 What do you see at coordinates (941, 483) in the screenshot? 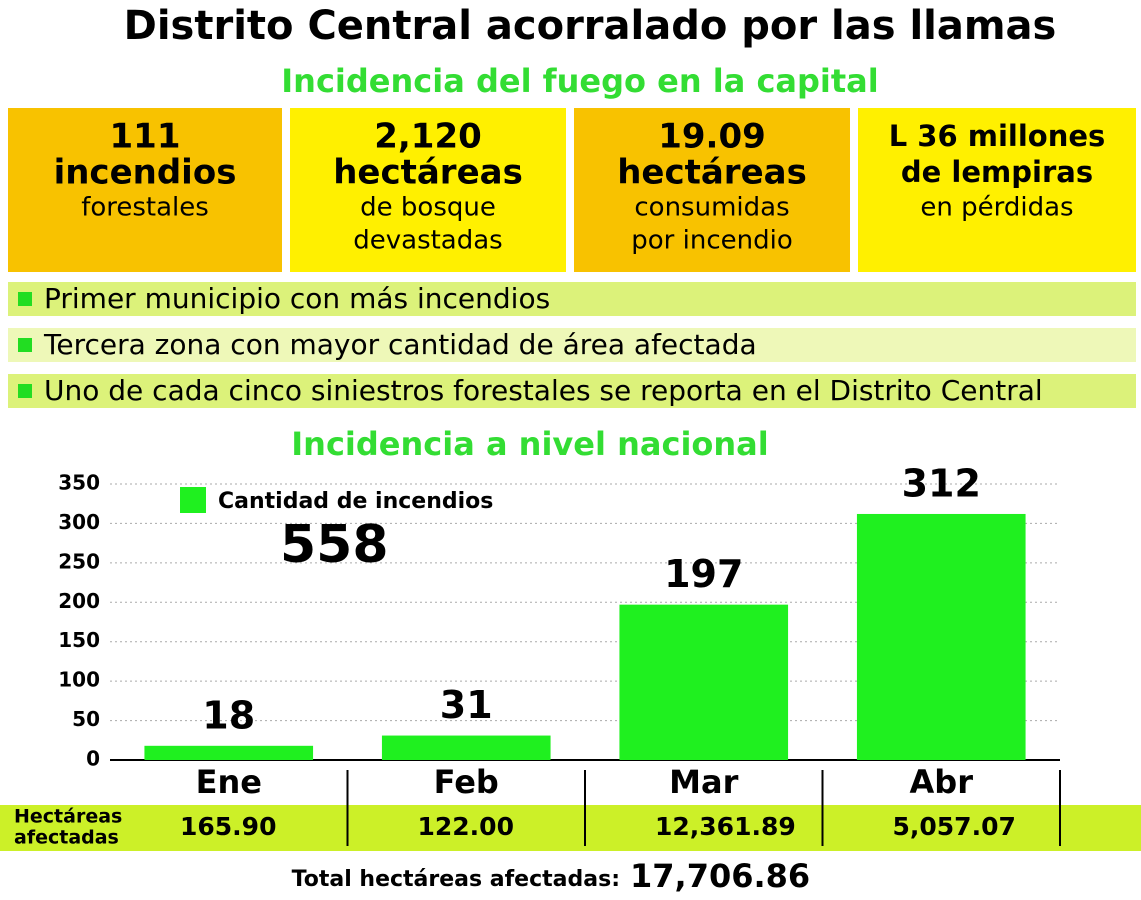
I see `value-label: 312` at bounding box center [941, 483].